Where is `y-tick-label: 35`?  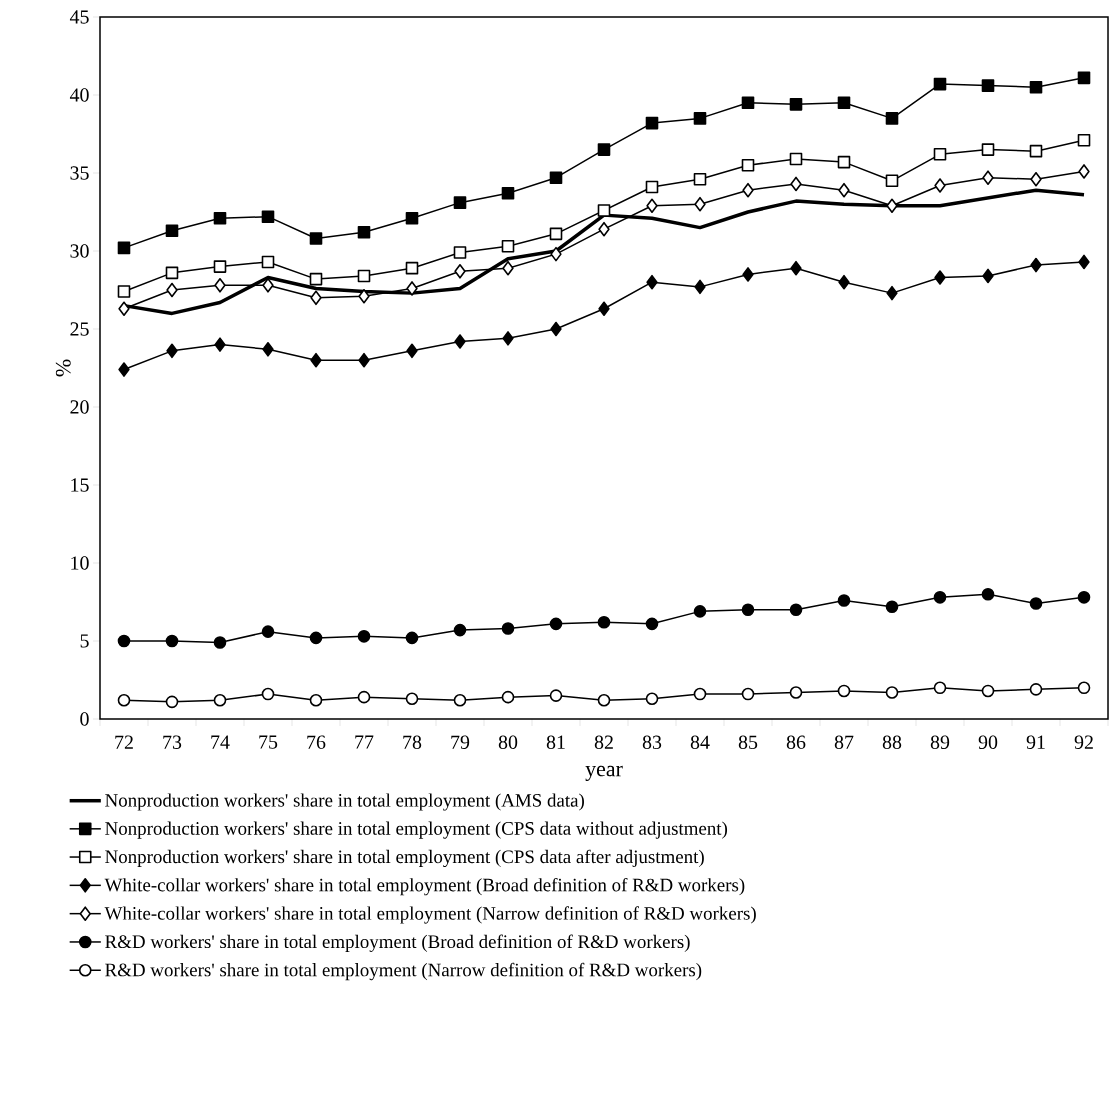 y-tick-label: 35 is located at coordinates (79, 173).